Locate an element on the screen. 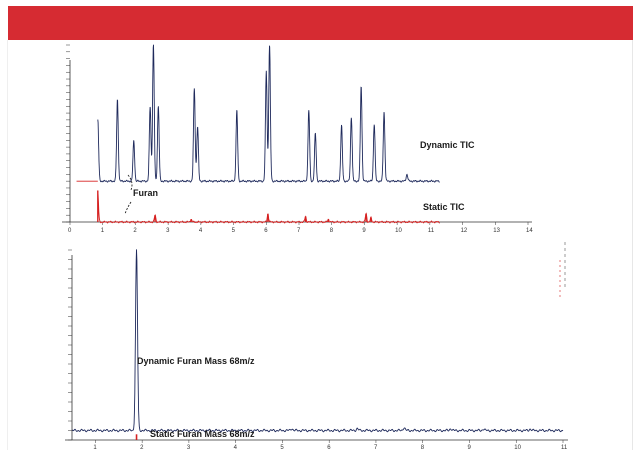 This screenshot has height=450, width=639. bottom-x-tick-label: 10 is located at coordinates (517, 447).